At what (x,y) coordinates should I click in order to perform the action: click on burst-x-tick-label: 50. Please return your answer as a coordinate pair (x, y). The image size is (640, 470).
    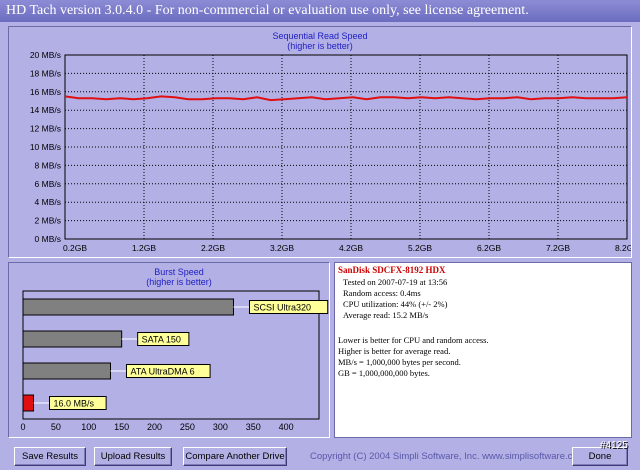
    Looking at the image, I should click on (56, 427).